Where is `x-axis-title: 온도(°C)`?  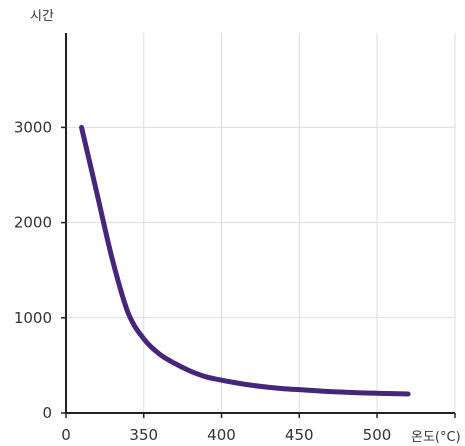
x-axis-title: 온도(°C) is located at coordinates (436, 437).